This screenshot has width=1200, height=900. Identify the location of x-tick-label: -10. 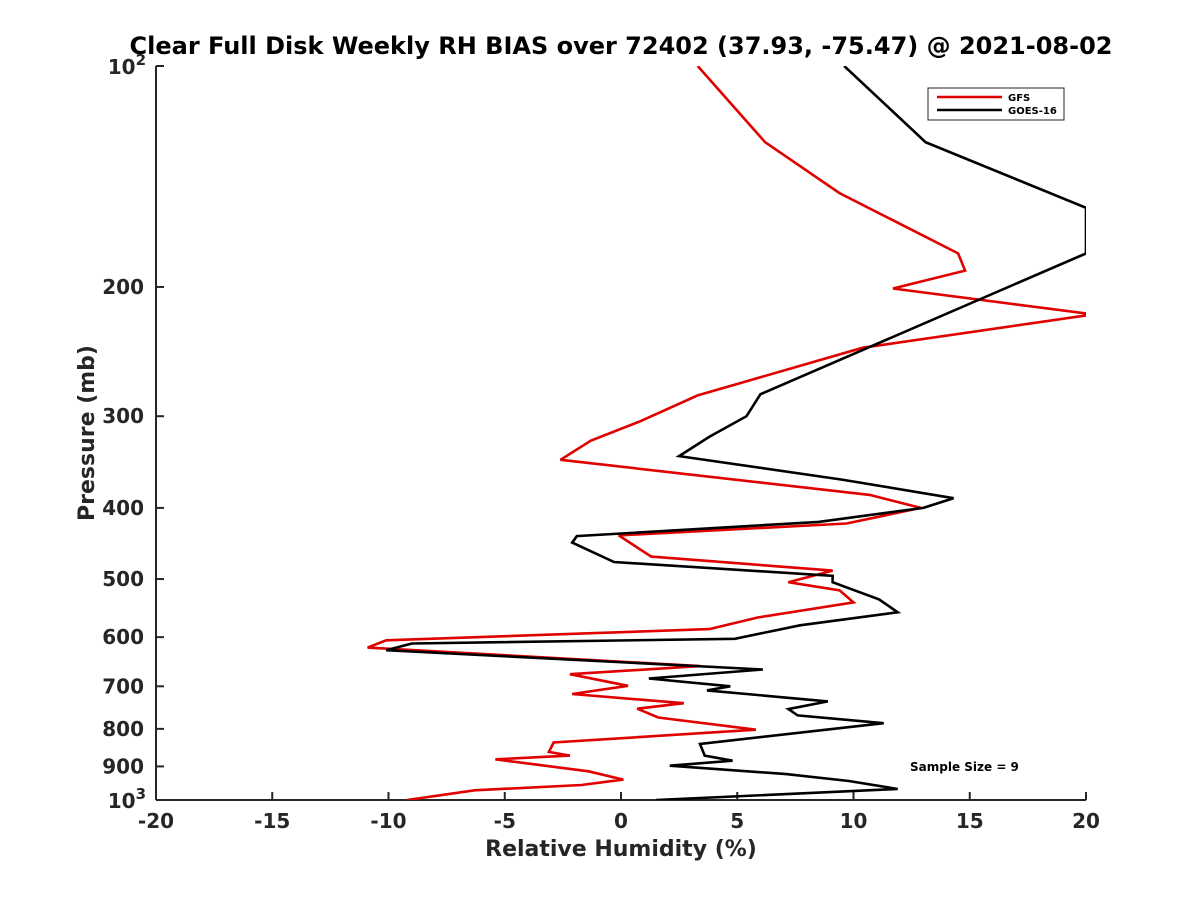
(388, 821).